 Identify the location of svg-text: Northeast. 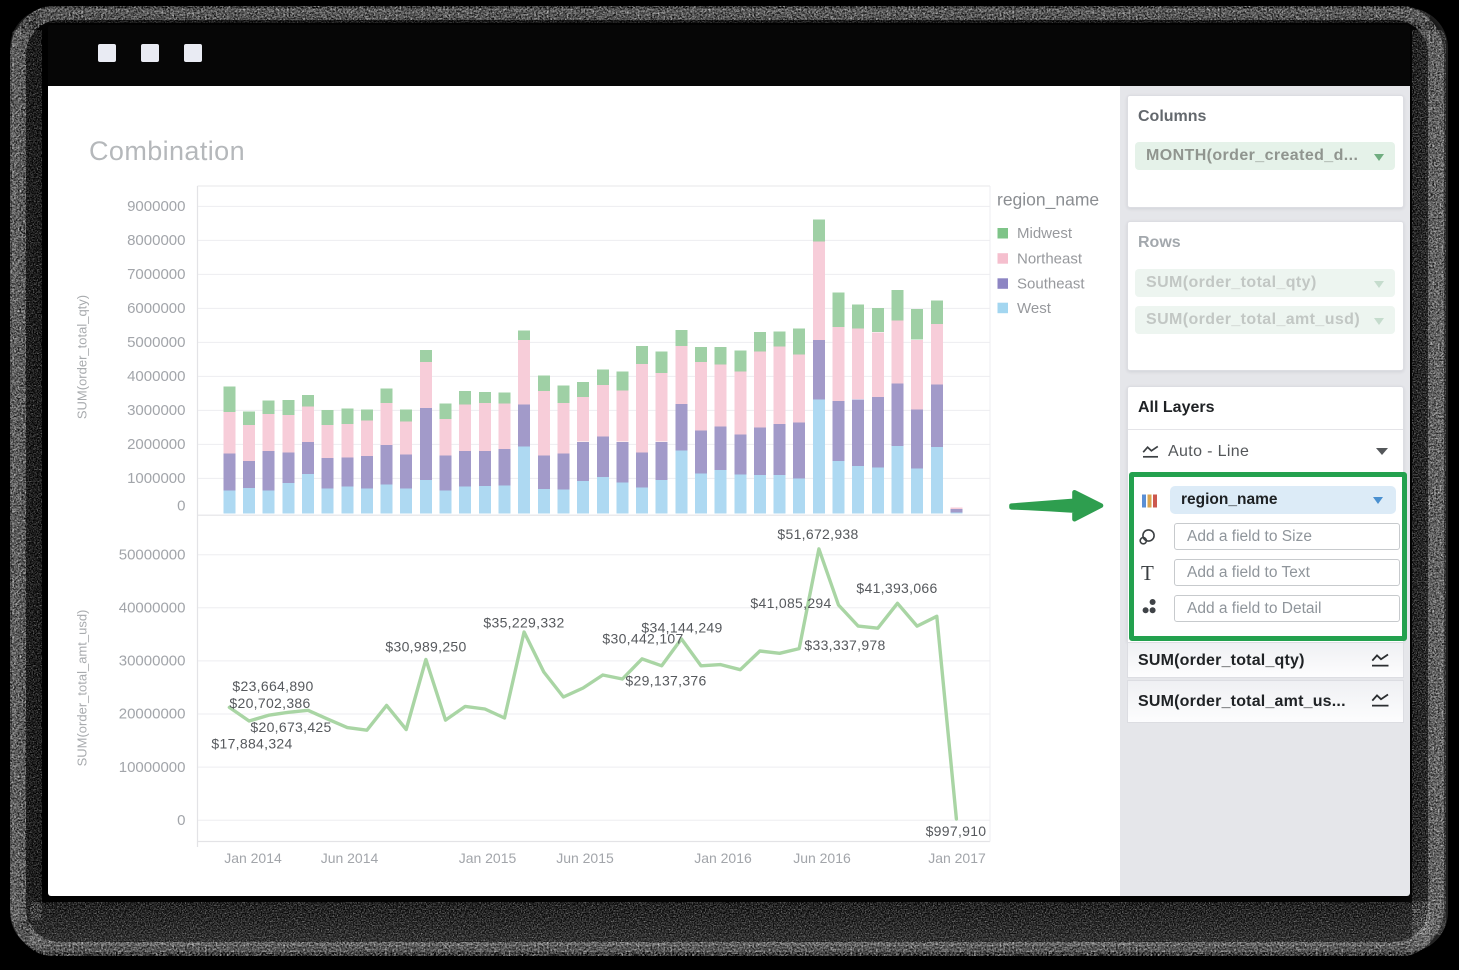
(1050, 258).